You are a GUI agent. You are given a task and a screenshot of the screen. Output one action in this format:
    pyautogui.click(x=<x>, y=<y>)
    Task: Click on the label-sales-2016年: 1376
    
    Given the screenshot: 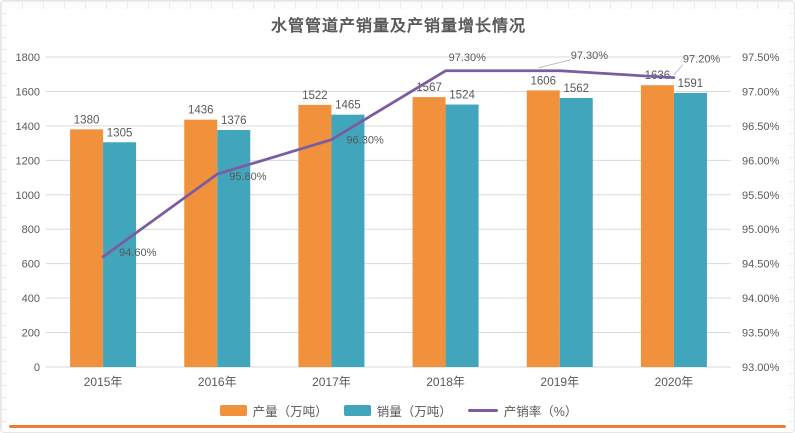 What is the action you would take?
    pyautogui.click(x=234, y=121)
    